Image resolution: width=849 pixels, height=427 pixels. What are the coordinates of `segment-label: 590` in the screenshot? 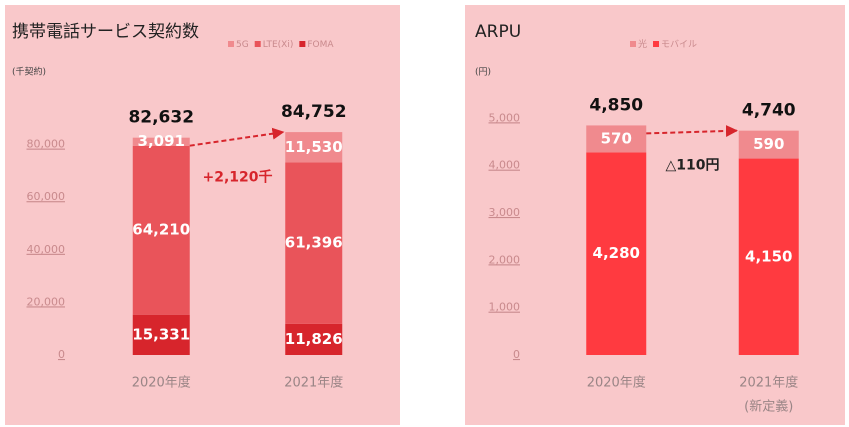 It's located at (768, 144).